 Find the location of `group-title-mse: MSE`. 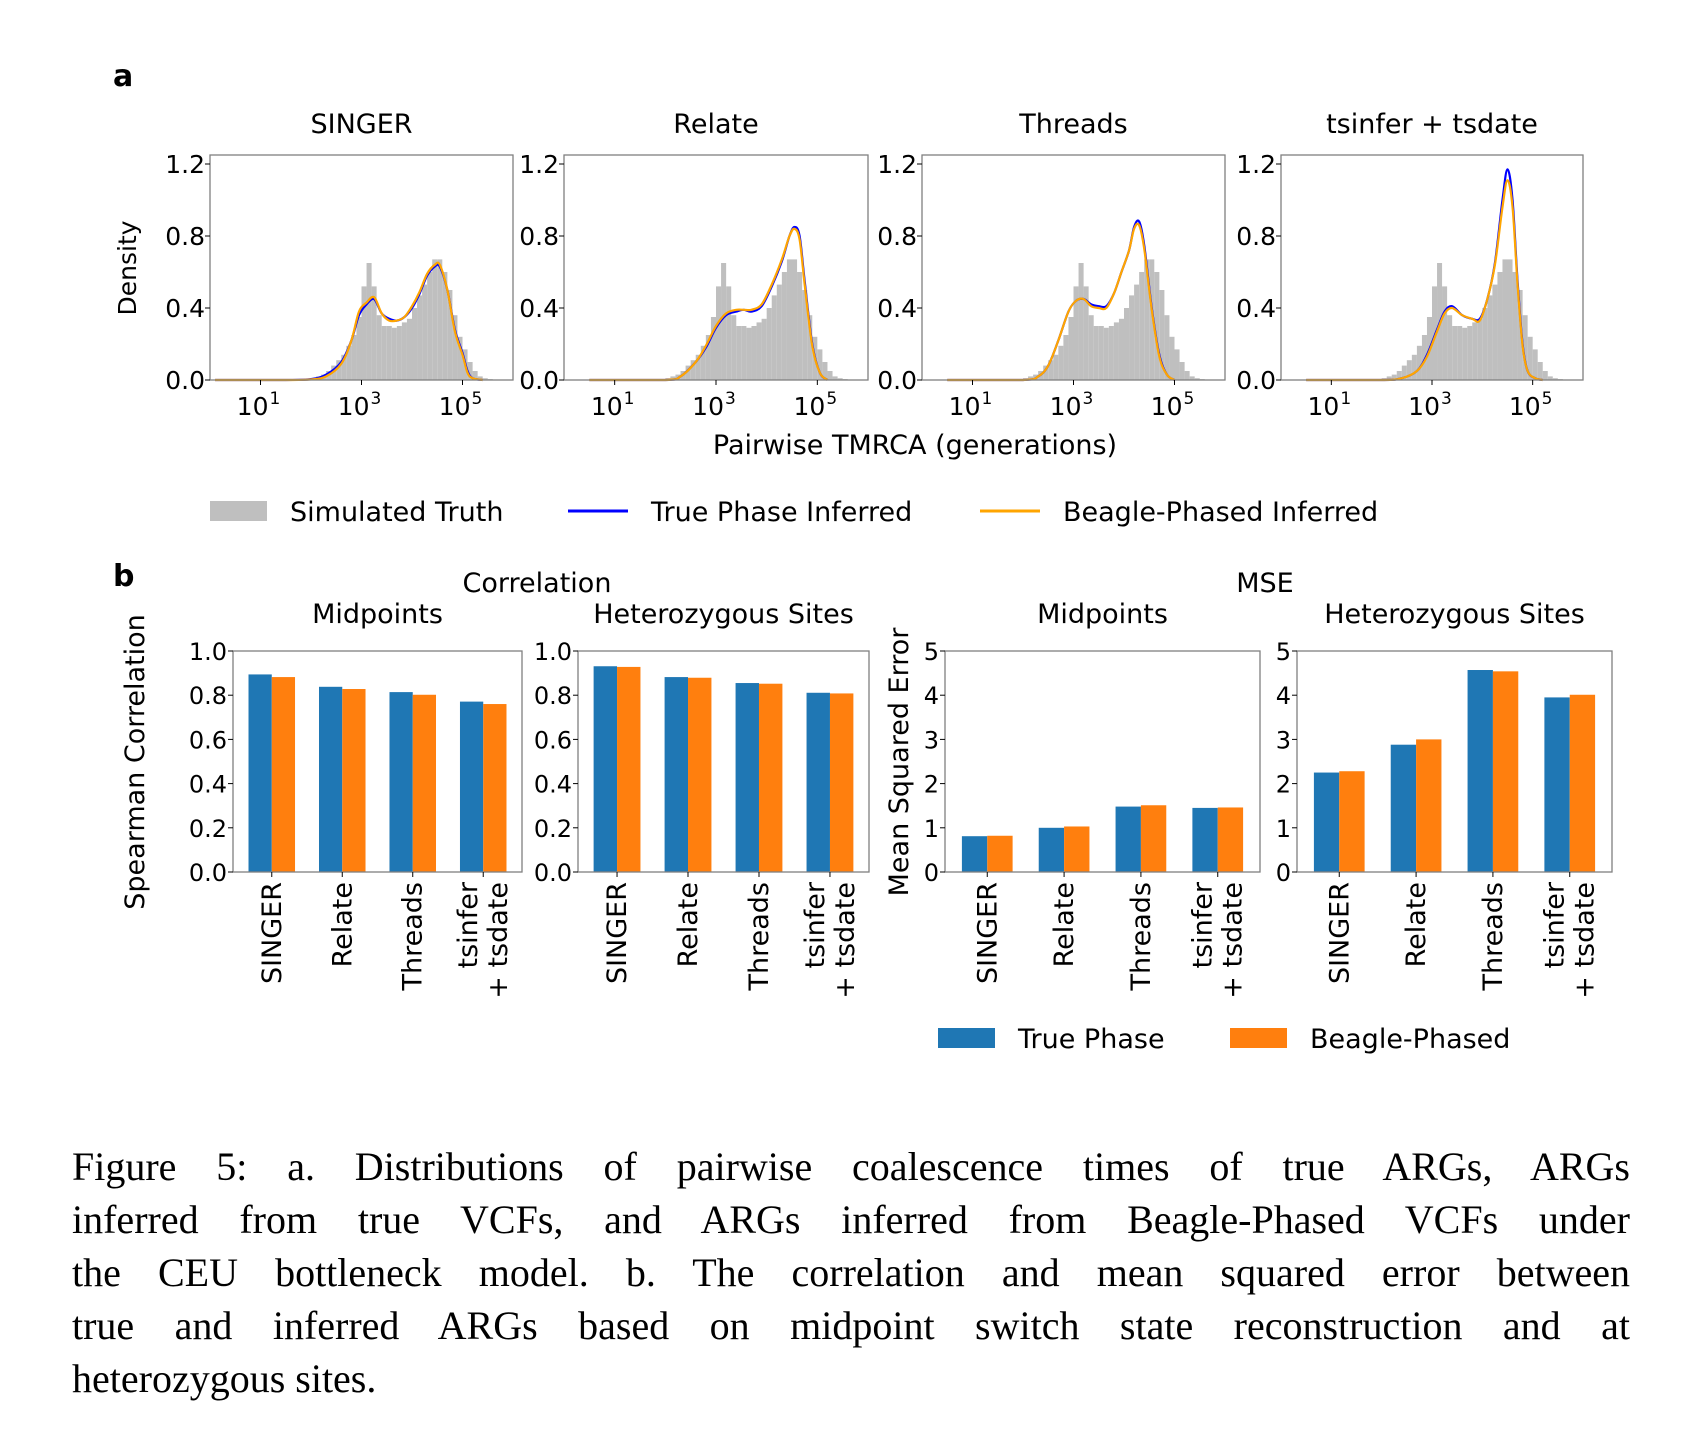

group-title-mse: MSE is located at coordinates (1265, 583).